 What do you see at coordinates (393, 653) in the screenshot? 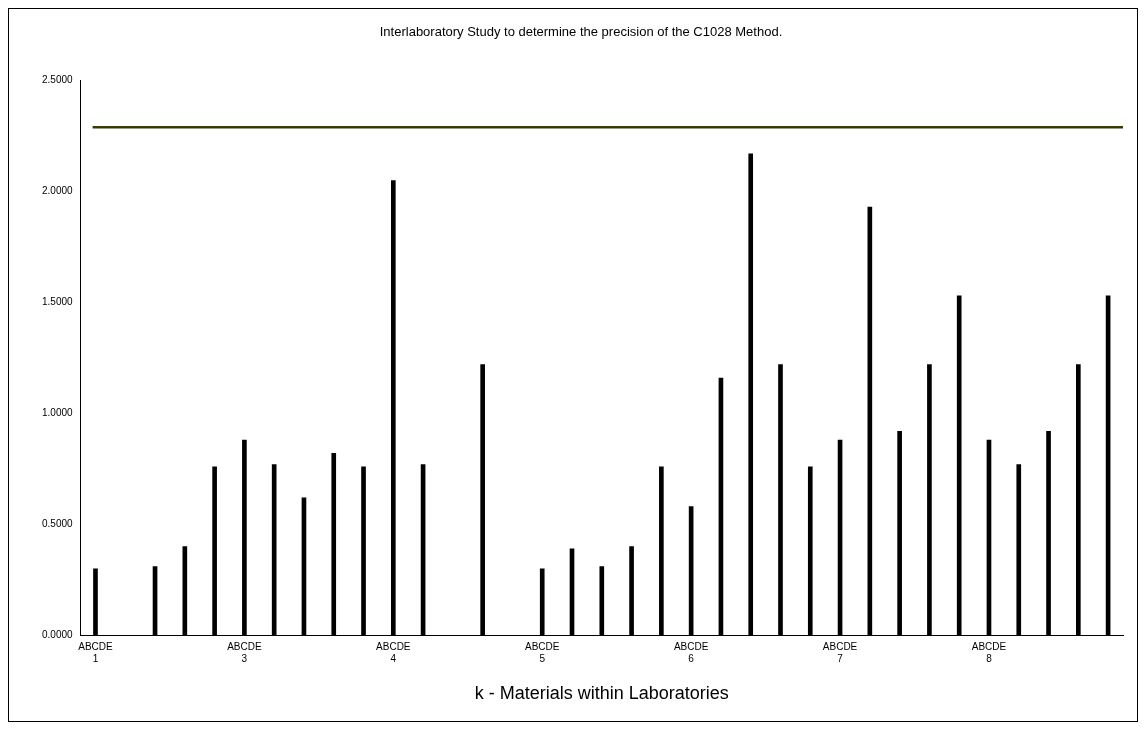
I see `x-tick-label: ABCDE 4` at bounding box center [393, 653].